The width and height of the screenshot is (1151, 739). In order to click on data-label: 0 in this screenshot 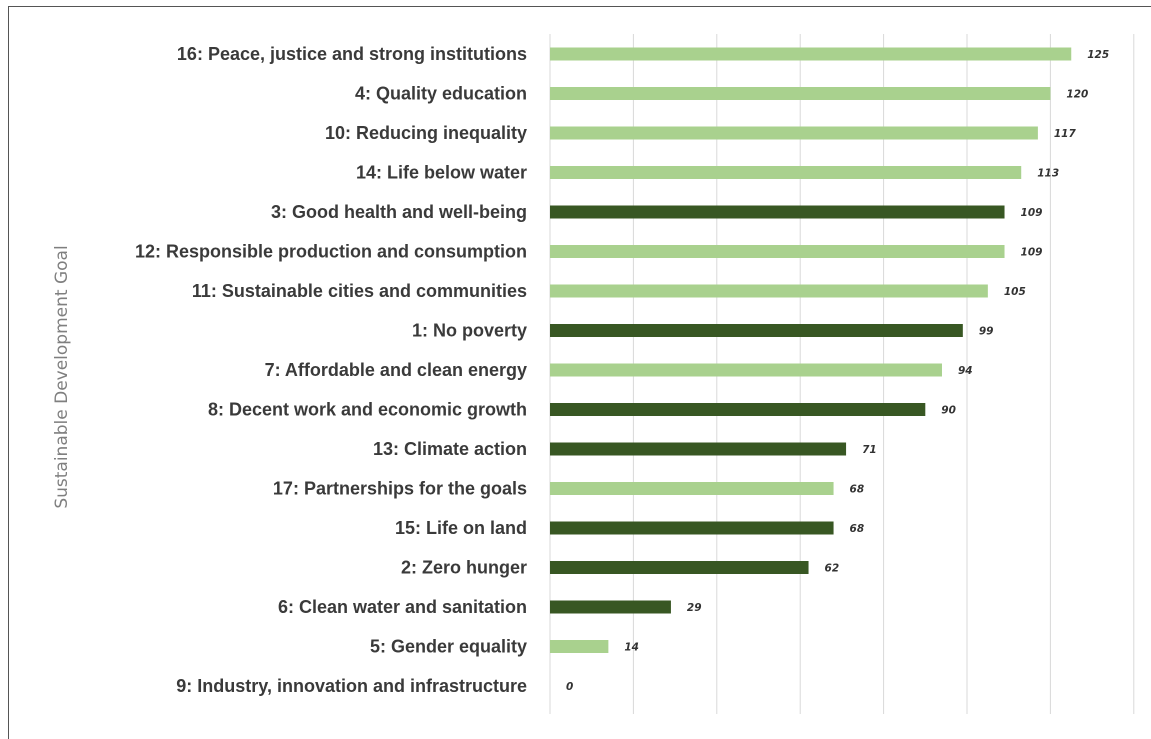, I will do `click(569, 687)`.